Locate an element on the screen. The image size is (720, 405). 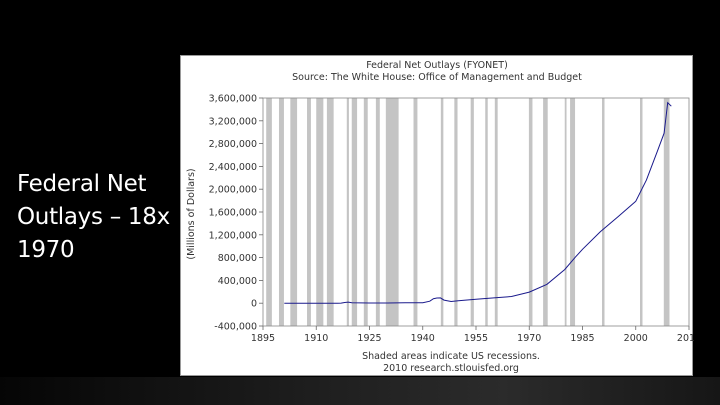
slide-bottom-band is located at coordinates (360, 391).